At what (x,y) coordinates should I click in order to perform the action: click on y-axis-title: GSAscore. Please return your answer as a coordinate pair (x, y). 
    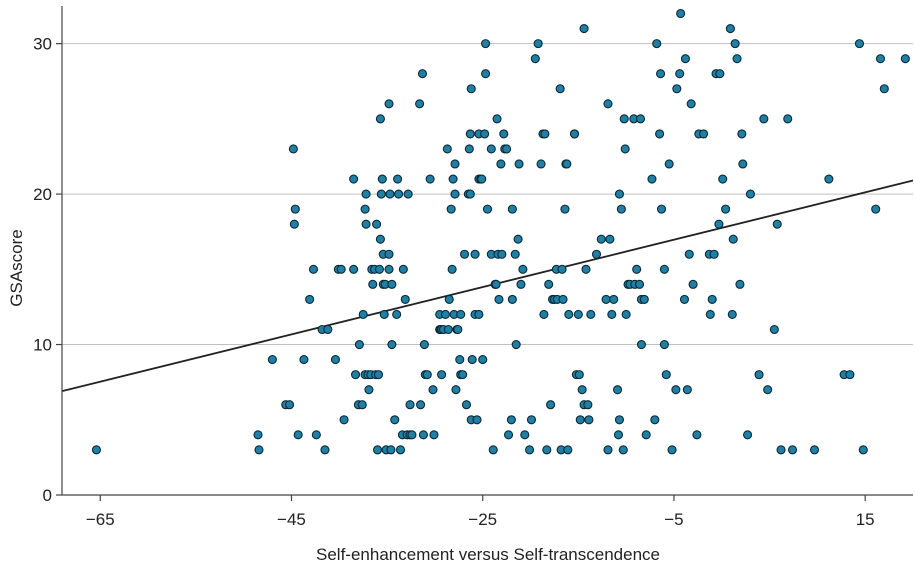
    Looking at the image, I should click on (16, 267).